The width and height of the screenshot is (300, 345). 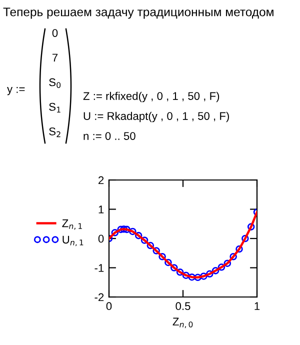 What do you see at coordinates (138, 13) in the screenshot?
I see `chart-title: Теперь решаем задачу традиционным методом` at bounding box center [138, 13].